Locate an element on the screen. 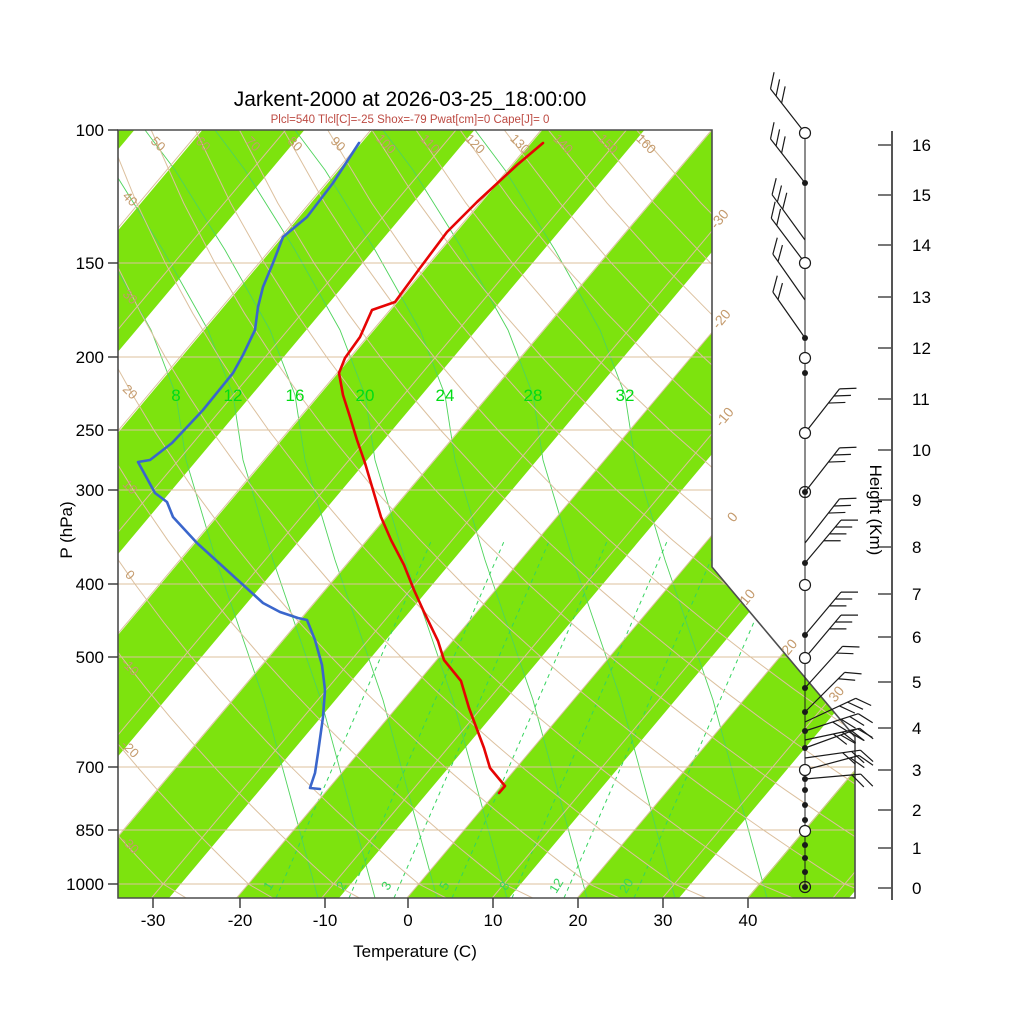 This screenshot has height=1024, width=1024. moist-adiabat-label: 16 is located at coordinates (295, 395).